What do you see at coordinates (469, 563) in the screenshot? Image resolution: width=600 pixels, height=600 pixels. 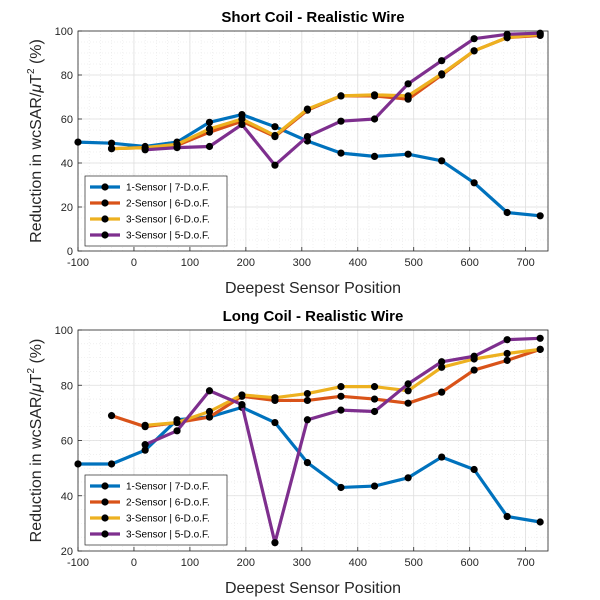 I see `x-tick-label: 600` at bounding box center [469, 563].